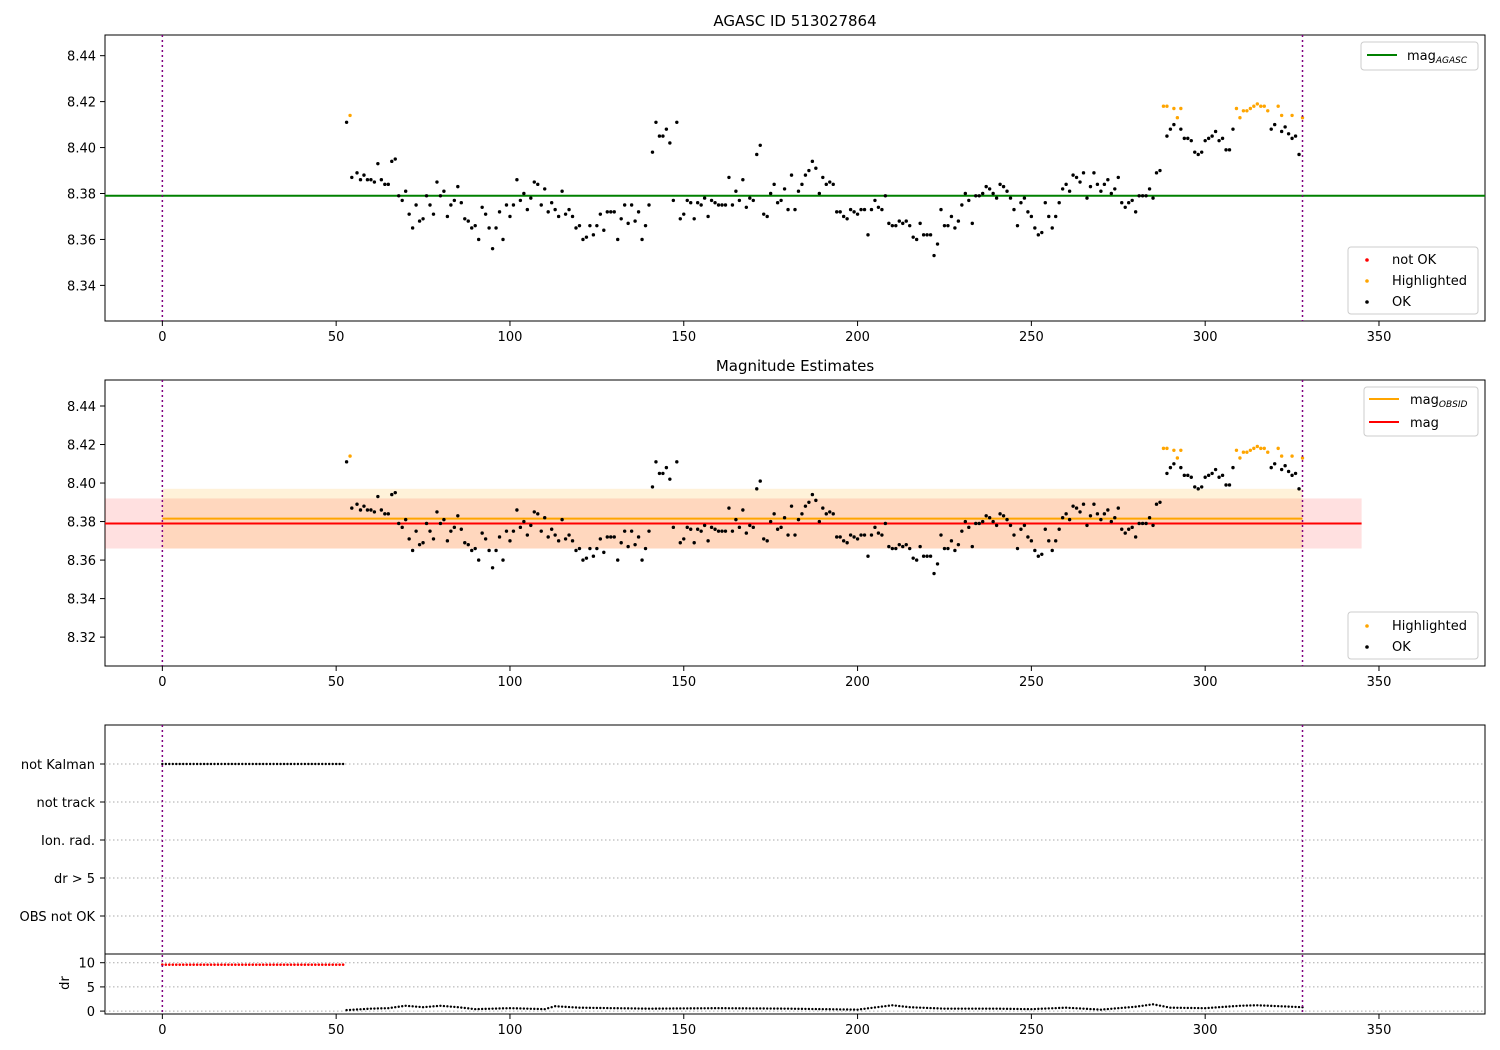 This screenshot has height=1050, width=1500. What do you see at coordinates (91, 1012) in the screenshot?
I see `dr-tick-label: 0` at bounding box center [91, 1012].